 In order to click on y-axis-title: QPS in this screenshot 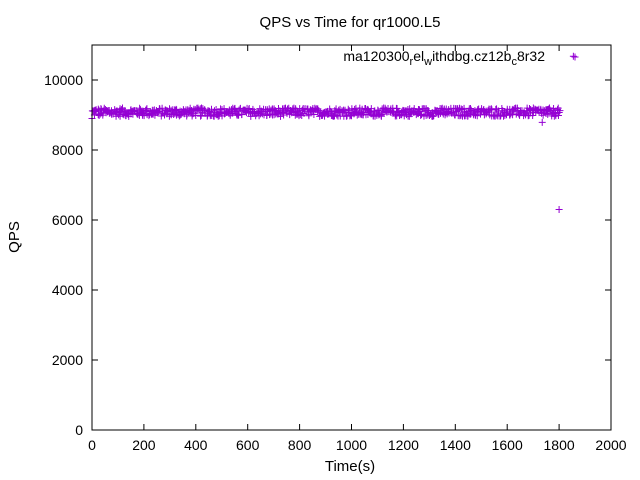, I will do `click(14, 237)`.